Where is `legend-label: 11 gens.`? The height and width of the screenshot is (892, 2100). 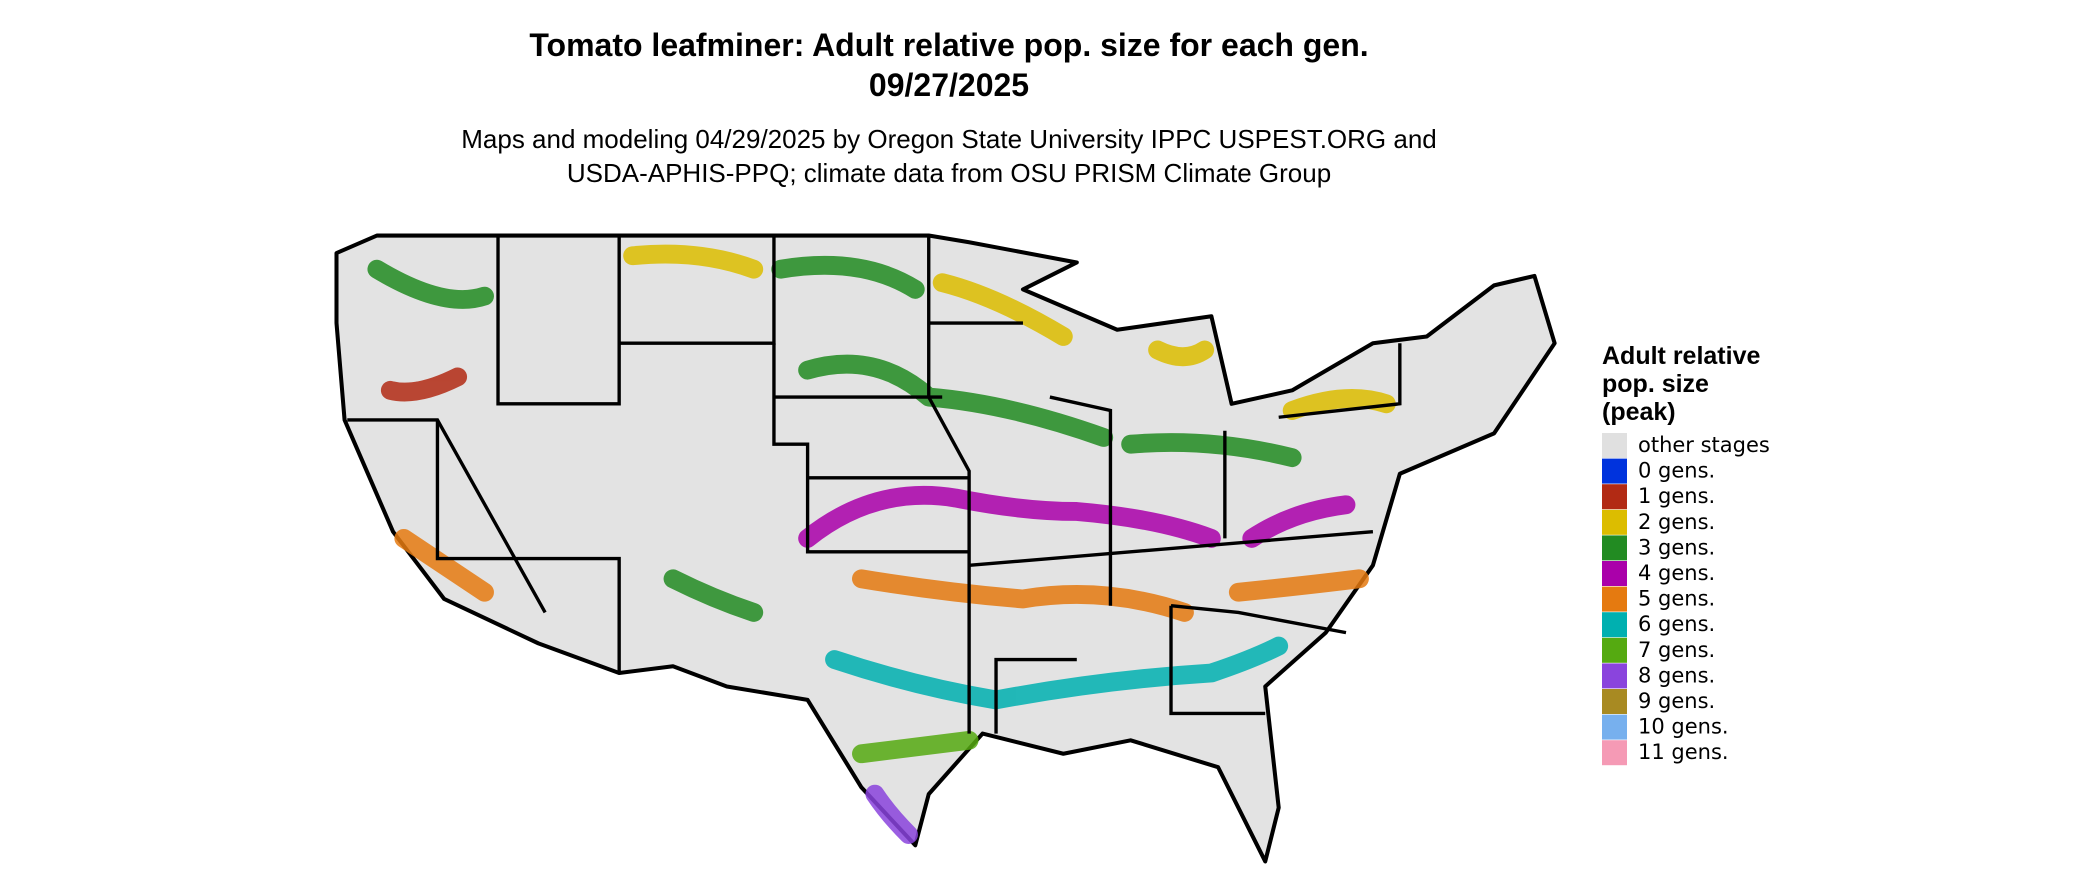 legend-label: 11 gens. is located at coordinates (1683, 752).